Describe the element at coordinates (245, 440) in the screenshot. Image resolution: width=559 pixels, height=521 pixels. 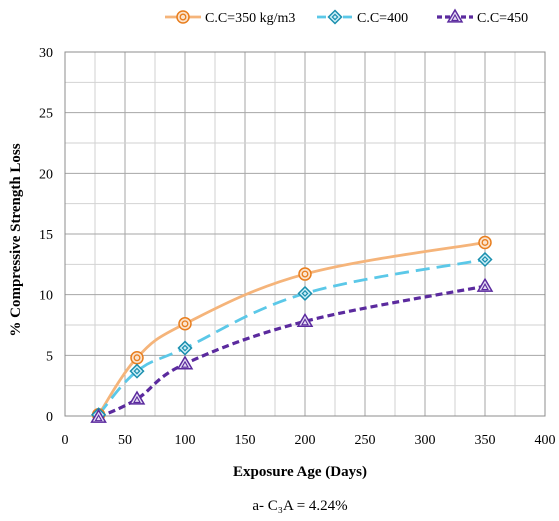
I see `x-tick-label: 150` at that location.